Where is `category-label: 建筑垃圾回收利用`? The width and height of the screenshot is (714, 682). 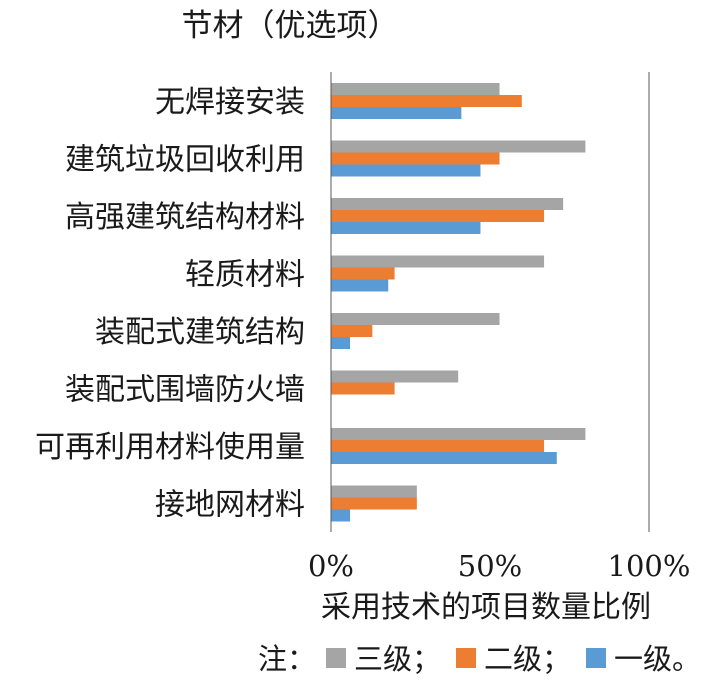 category-label: 建筑垃圾回收利用 is located at coordinates (185, 160).